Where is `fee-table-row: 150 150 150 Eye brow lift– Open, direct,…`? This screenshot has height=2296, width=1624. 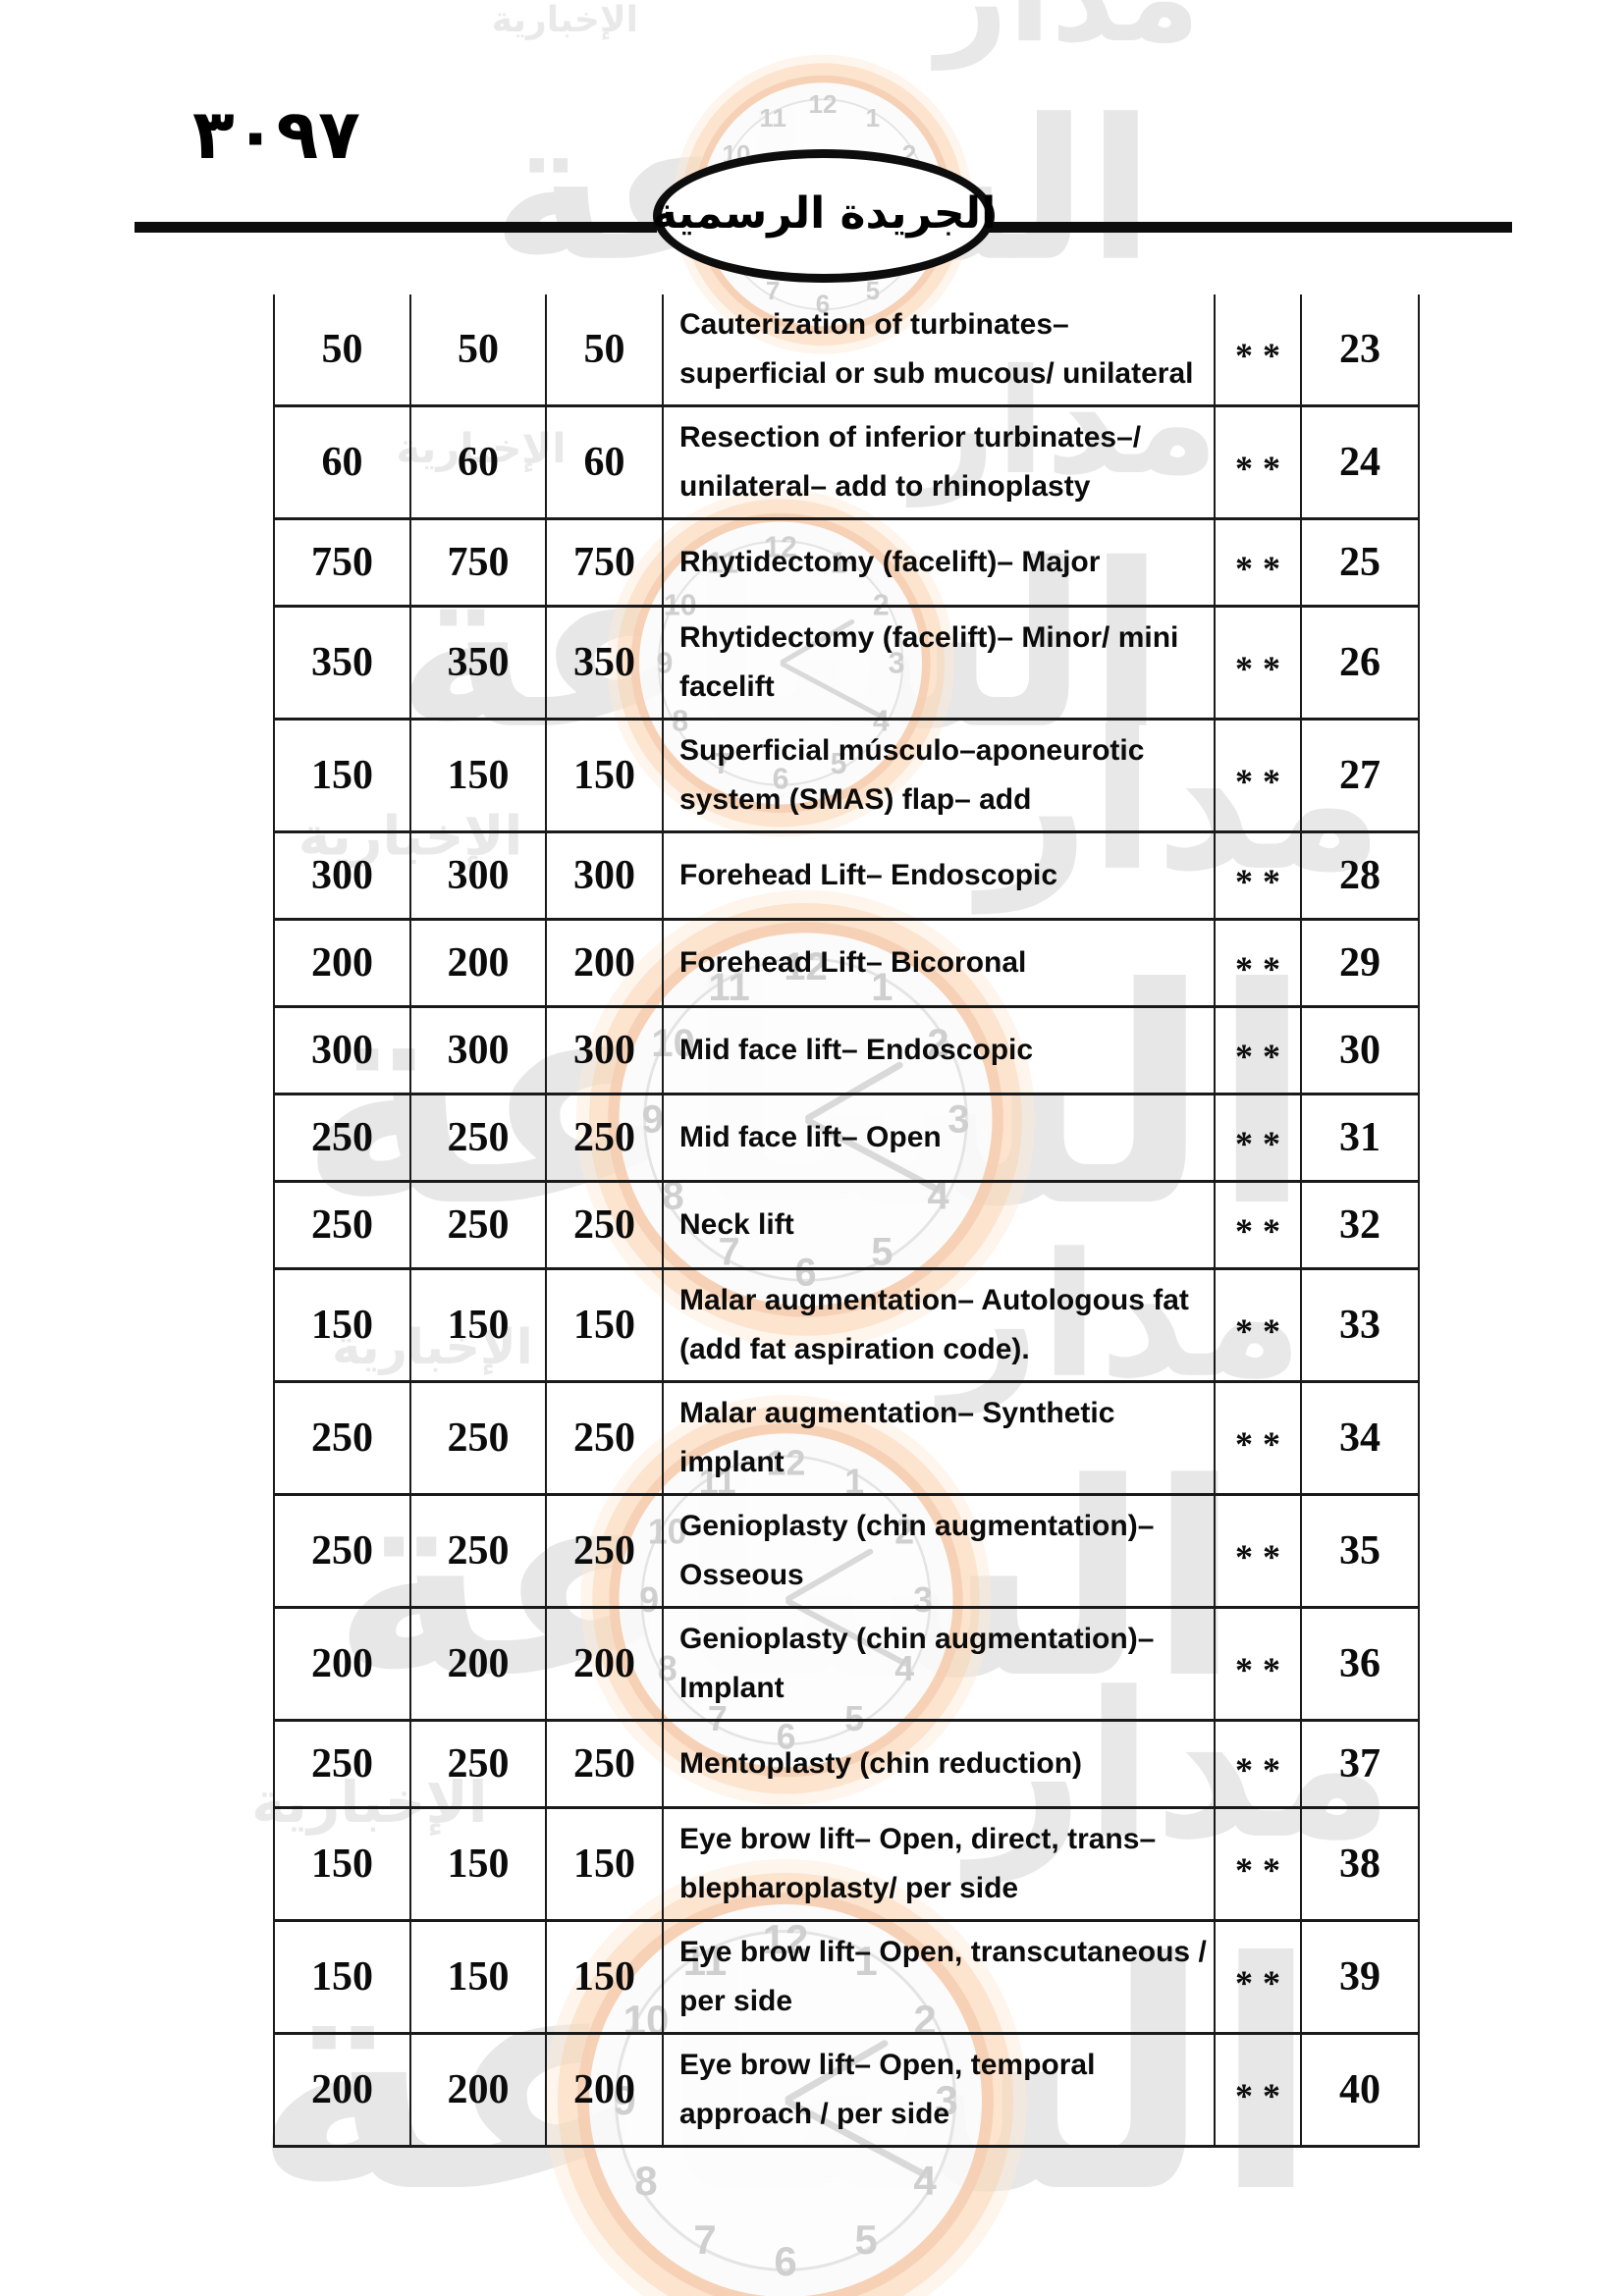 fee-table-row: 150 150 150 Eye brow lift– Open, direct,… is located at coordinates (846, 1864).